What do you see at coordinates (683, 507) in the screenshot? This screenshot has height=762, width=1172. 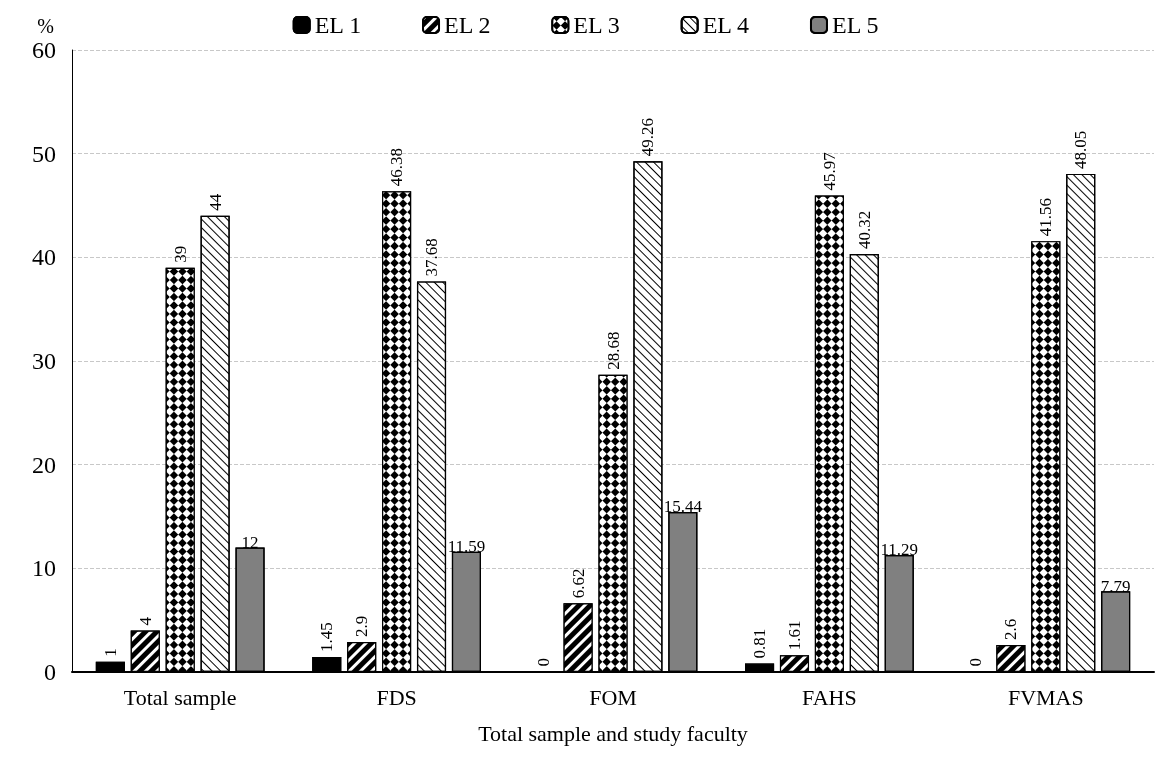 I see `data-label: 15.44` at bounding box center [683, 507].